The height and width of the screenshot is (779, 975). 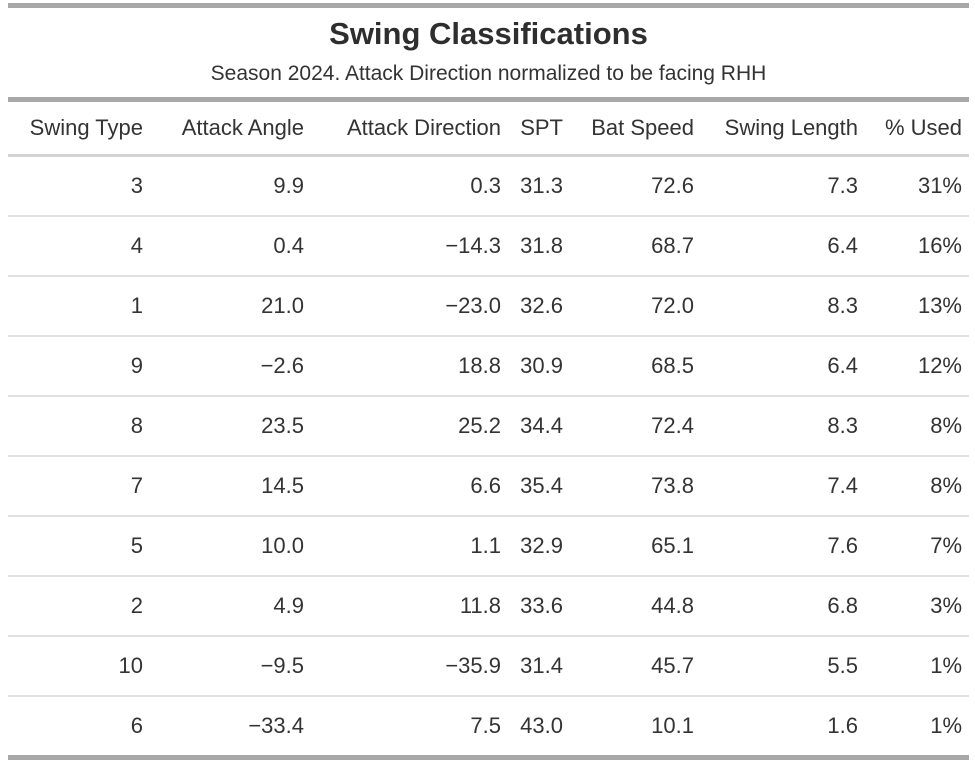 What do you see at coordinates (635, 366) in the screenshot?
I see `cell-bat-speed: 68.5` at bounding box center [635, 366].